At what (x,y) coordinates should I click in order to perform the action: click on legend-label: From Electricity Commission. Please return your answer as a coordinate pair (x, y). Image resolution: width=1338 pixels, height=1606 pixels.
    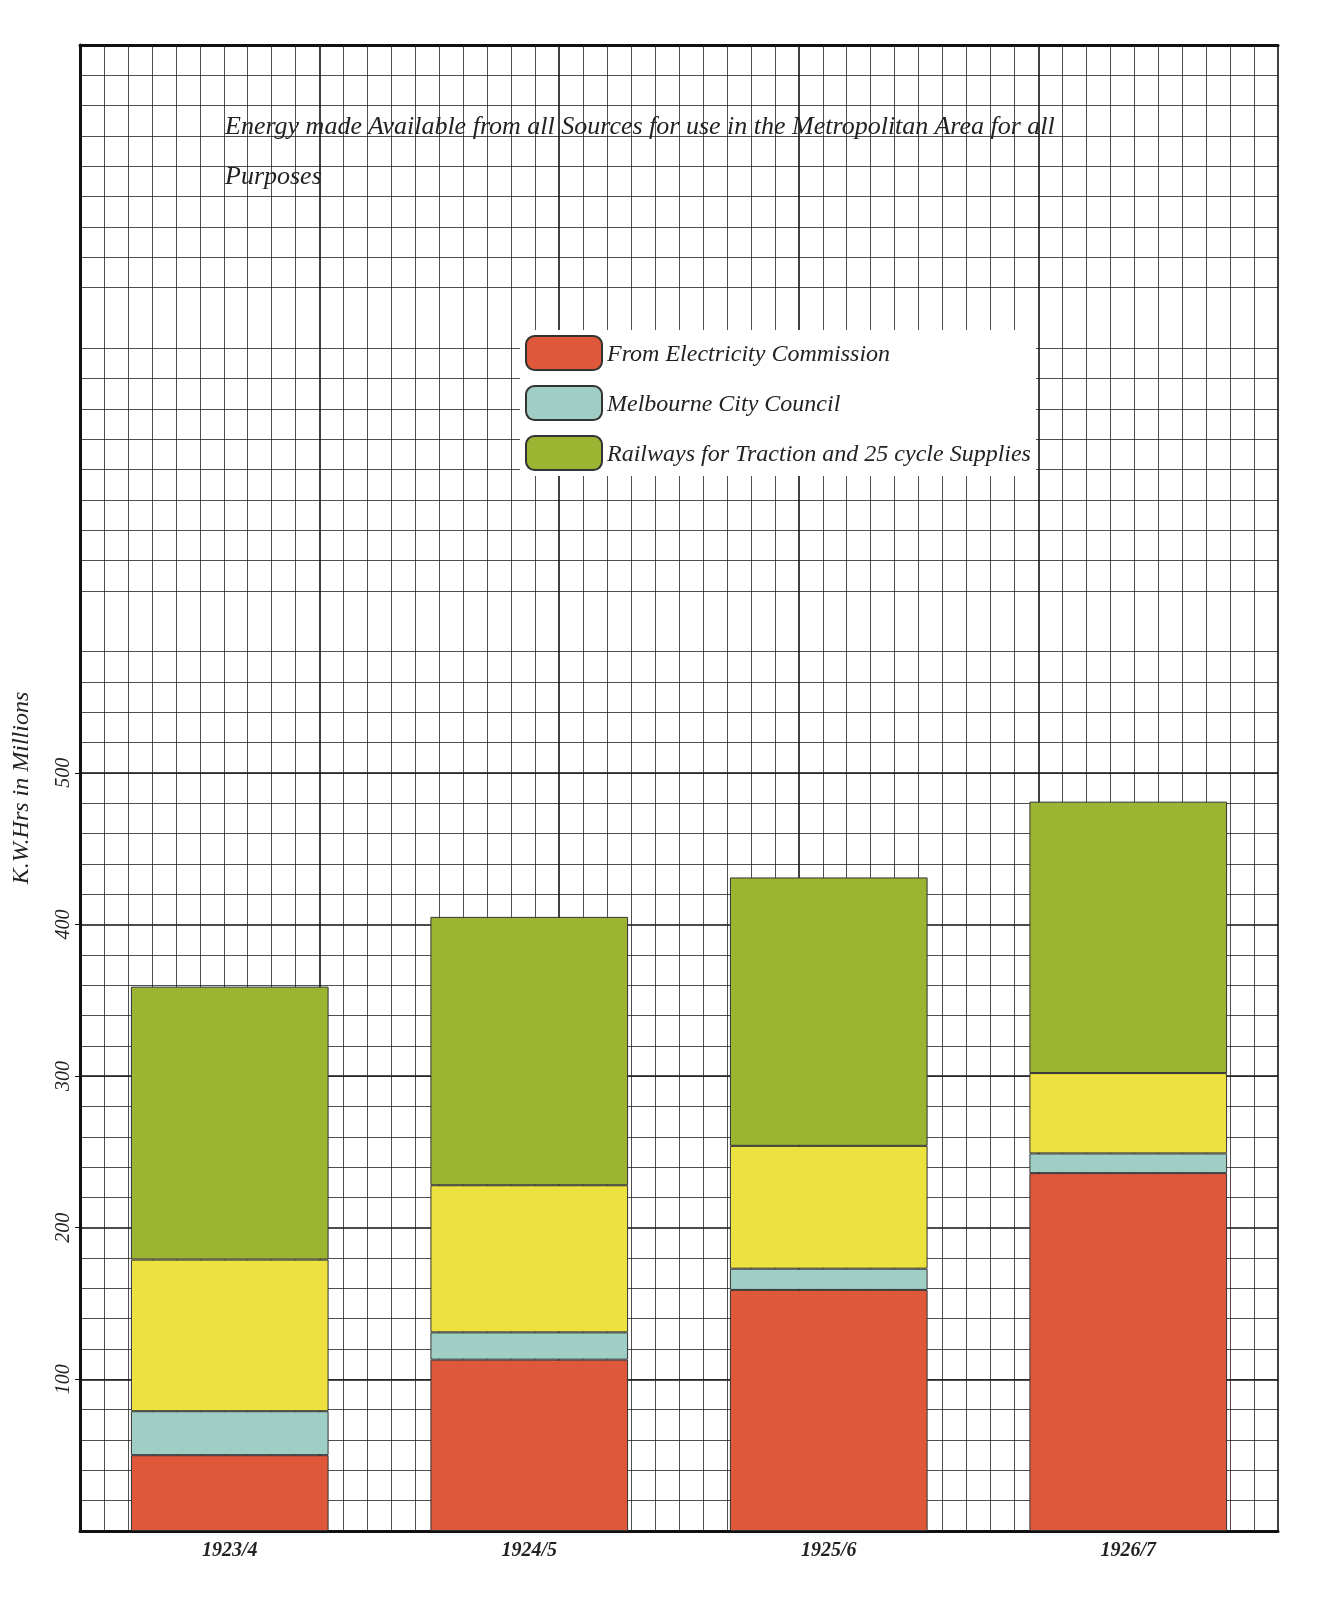
    Looking at the image, I should click on (748, 353).